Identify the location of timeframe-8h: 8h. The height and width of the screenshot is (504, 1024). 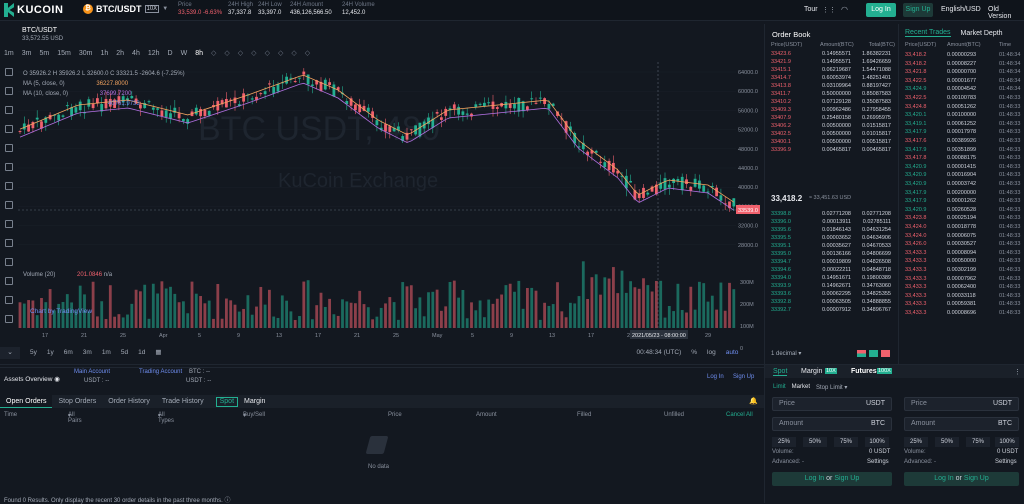
(199, 53).